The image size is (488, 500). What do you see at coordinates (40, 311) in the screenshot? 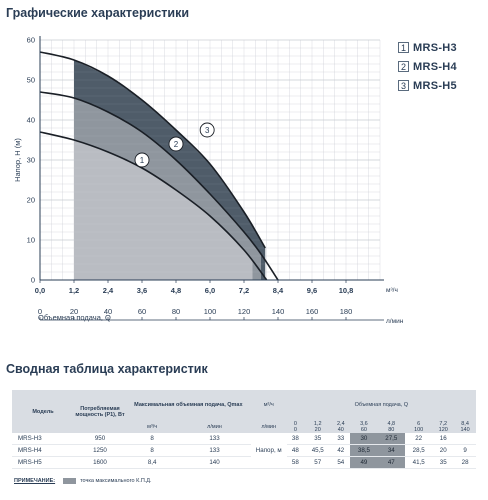
I see `x-tick-label-lmin: 0` at bounding box center [40, 311].